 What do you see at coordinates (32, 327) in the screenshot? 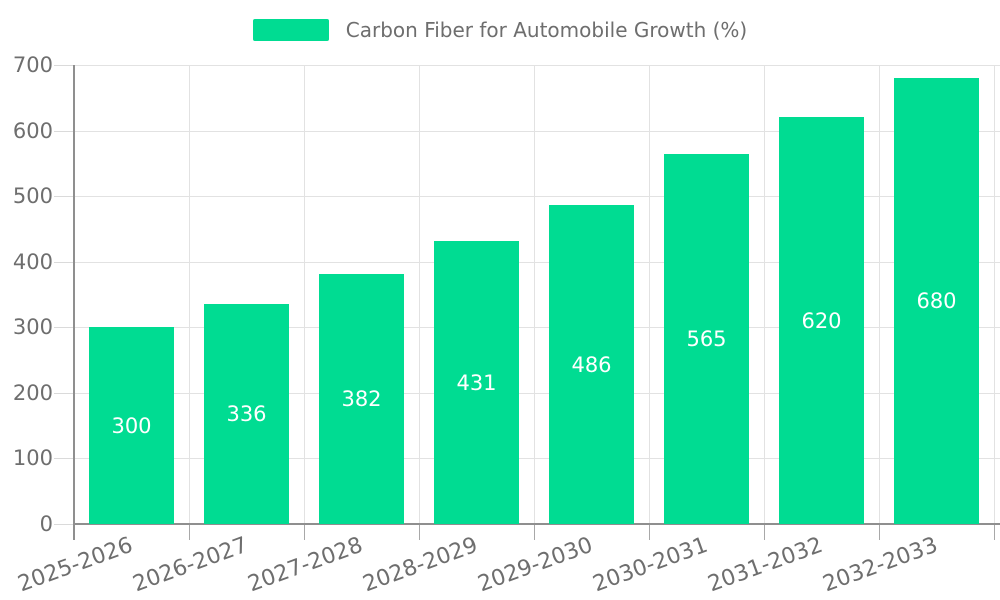
I see `y-axis-label: 300` at bounding box center [32, 327].